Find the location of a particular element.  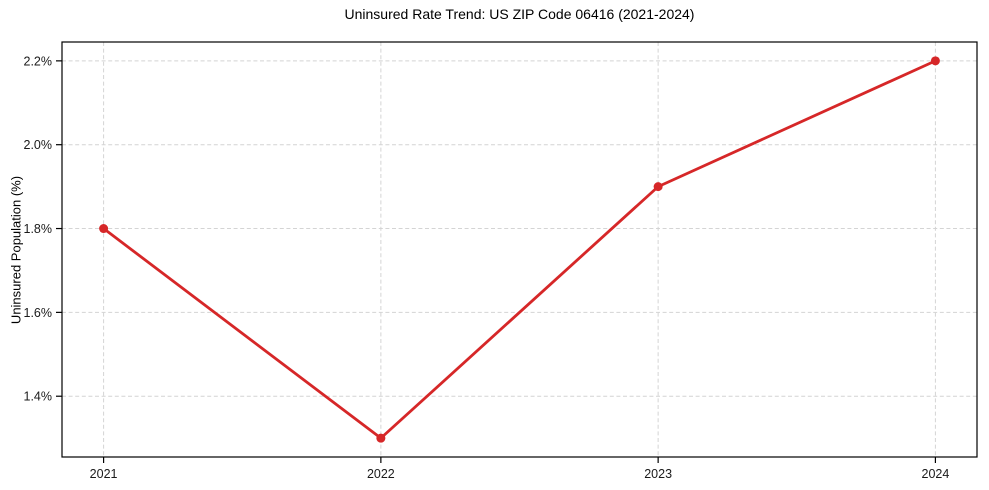

y-tick-label: 1.8% is located at coordinates (38, 229).